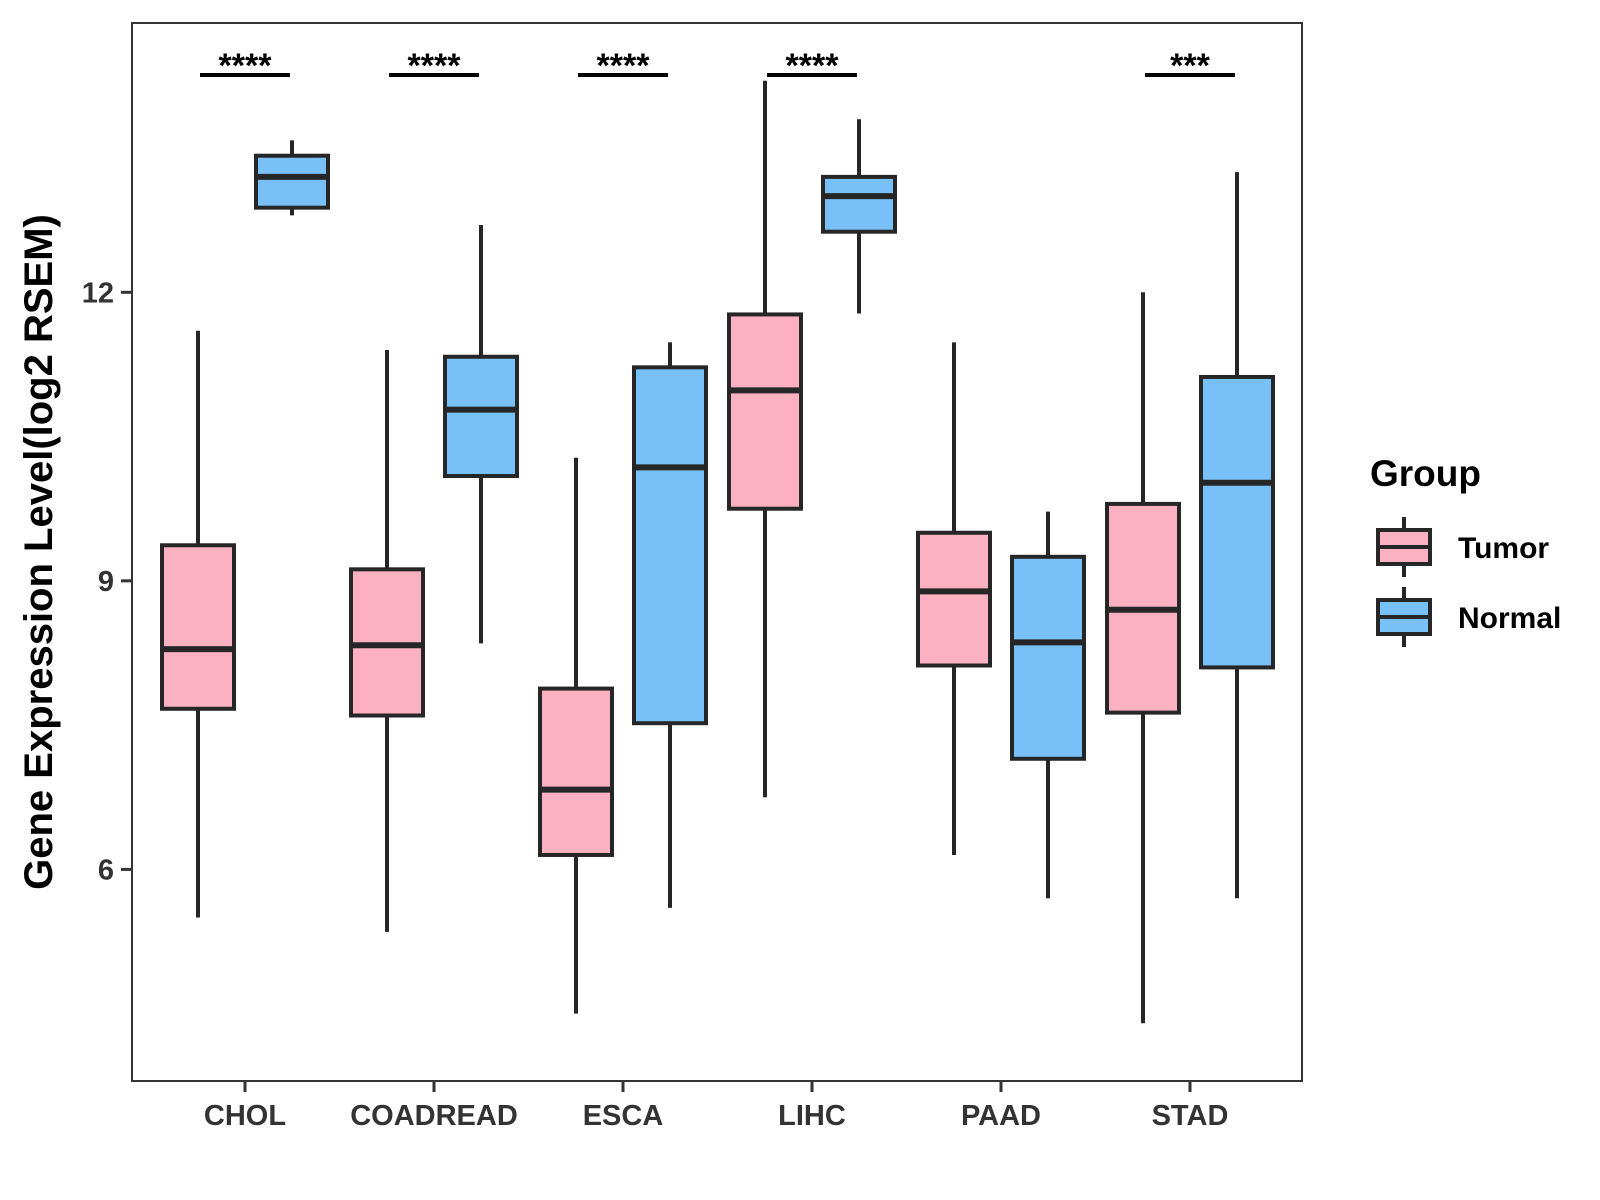 This screenshot has height=1200, width=1600. I want to click on y-tick-label-6: 6, so click(106, 870).